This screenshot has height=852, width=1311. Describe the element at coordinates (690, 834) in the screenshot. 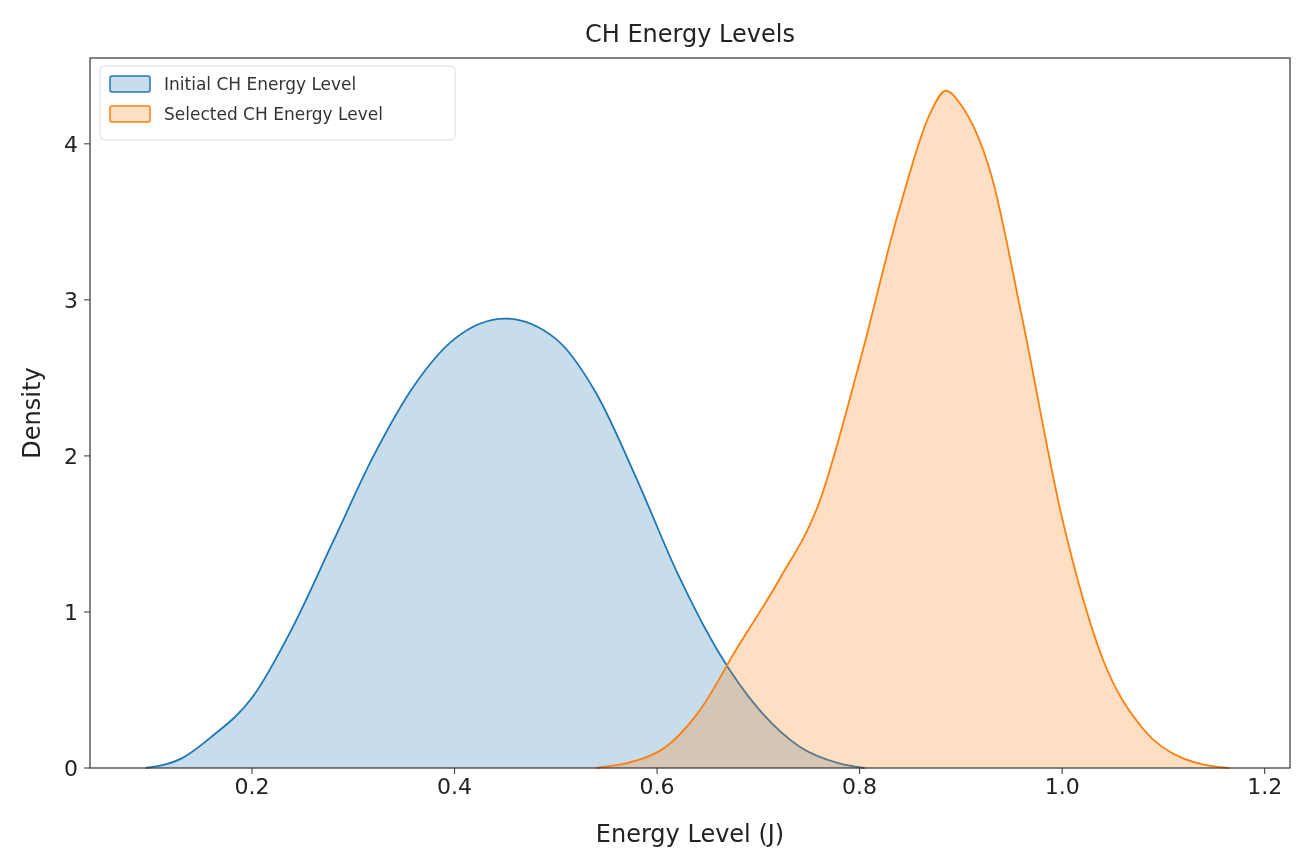

I see `x-axis-title: Energy Level (J)` at that location.